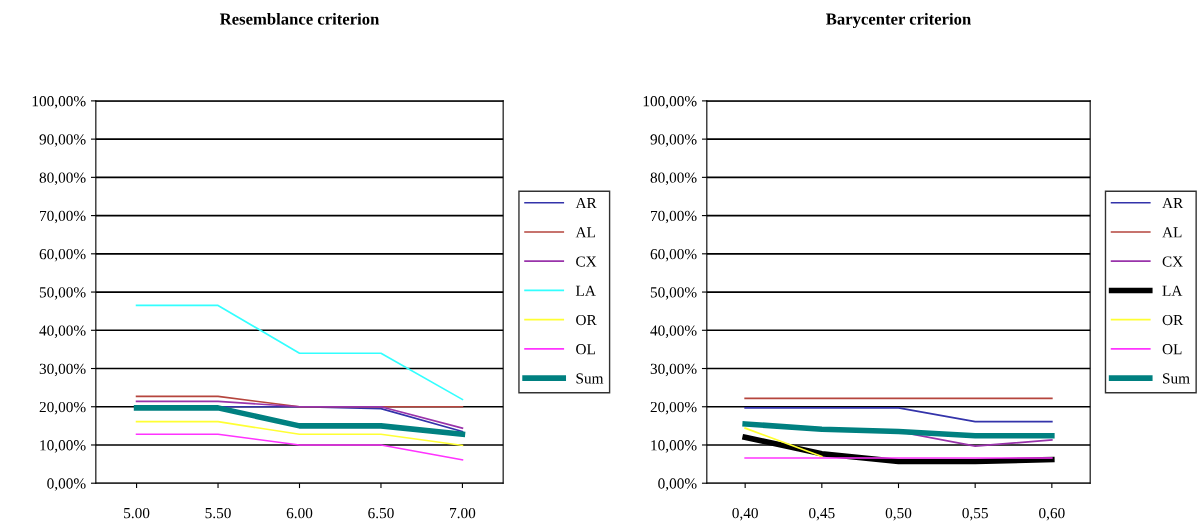 The height and width of the screenshot is (531, 1198). What do you see at coordinates (1052, 514) in the screenshot?
I see `x-tick-label: 0,60` at bounding box center [1052, 514].